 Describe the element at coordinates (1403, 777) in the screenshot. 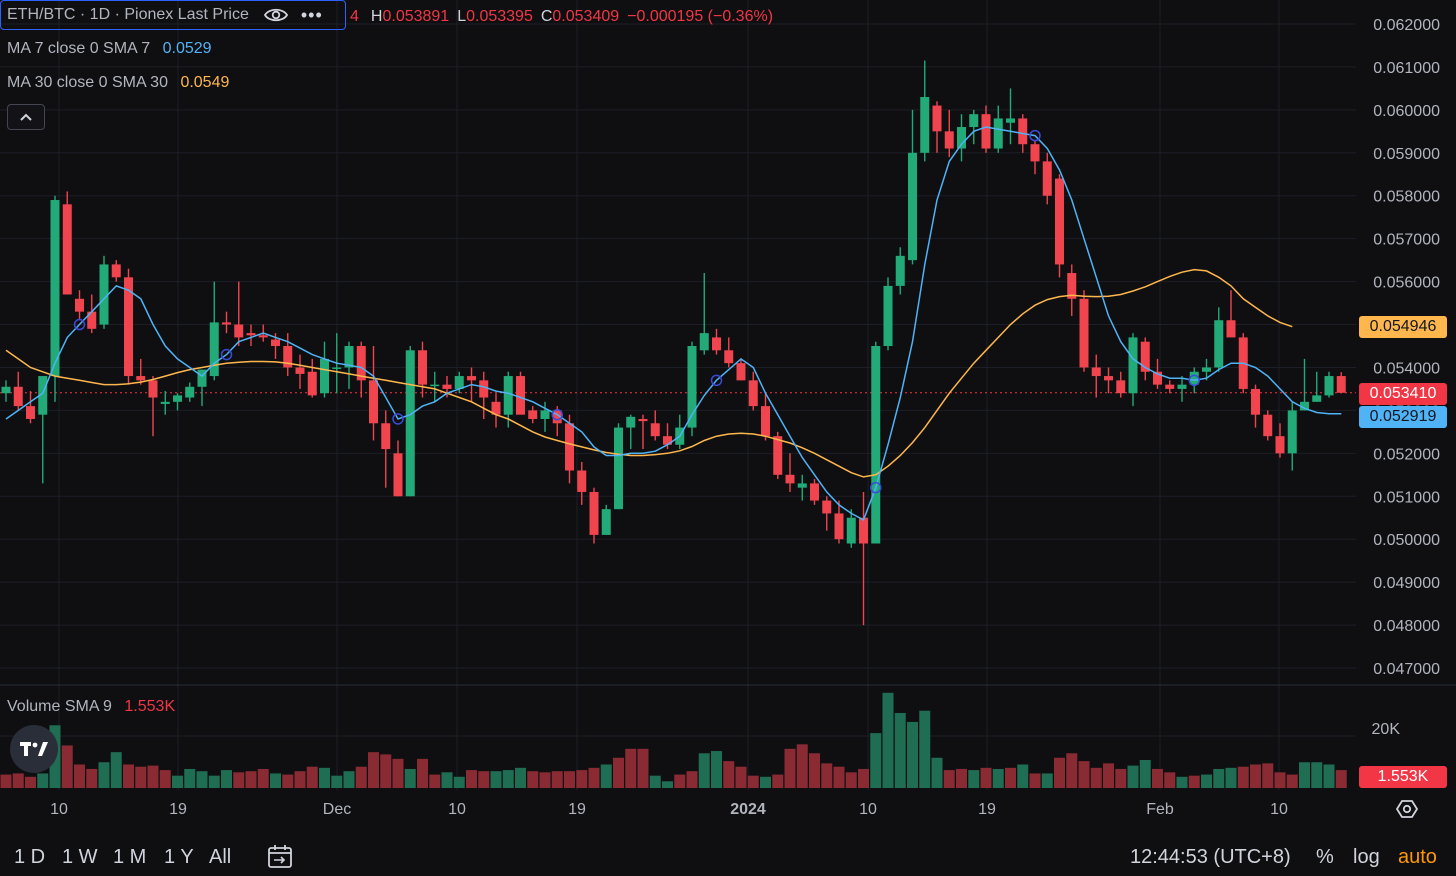

I see `volume-last-tag: 1.553K` at that location.